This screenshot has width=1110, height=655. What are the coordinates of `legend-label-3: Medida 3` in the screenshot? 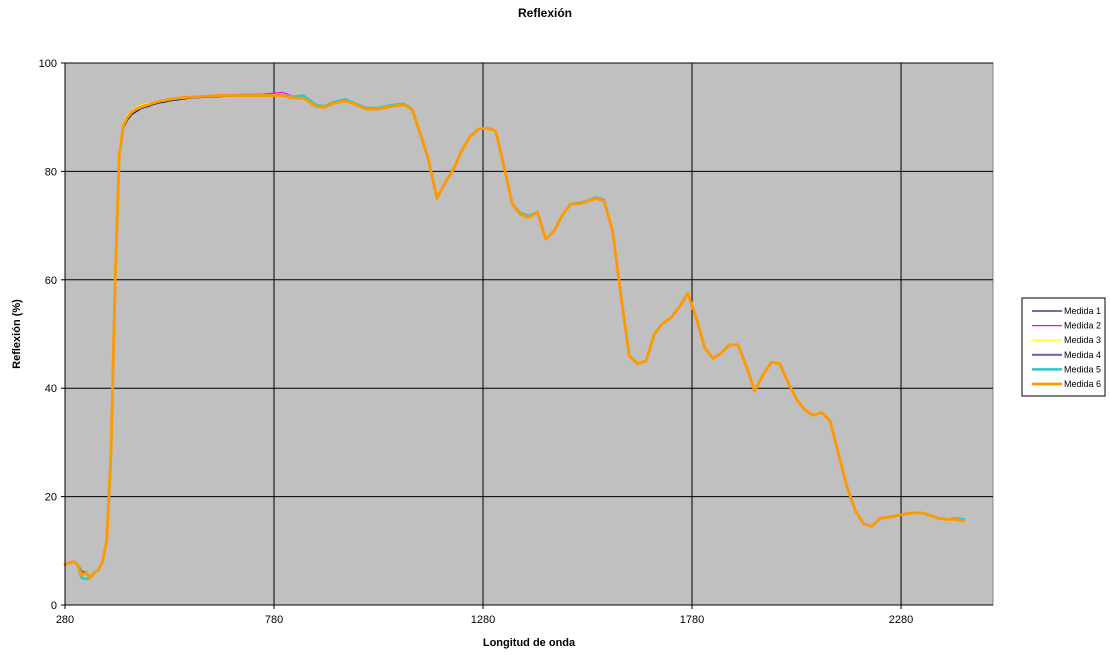 It's located at (1082, 340).